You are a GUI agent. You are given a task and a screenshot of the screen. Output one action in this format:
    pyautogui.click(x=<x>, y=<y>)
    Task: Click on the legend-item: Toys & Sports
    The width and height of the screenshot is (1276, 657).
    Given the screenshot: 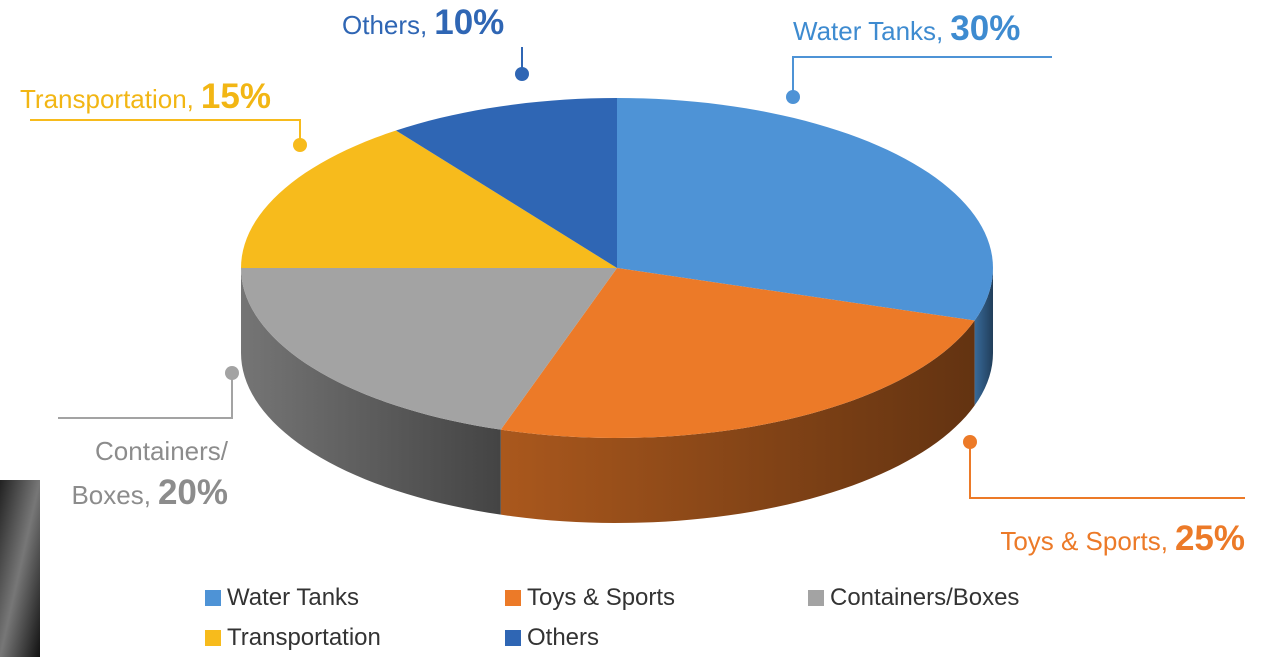 What is the action you would take?
    pyautogui.click(x=590, y=598)
    